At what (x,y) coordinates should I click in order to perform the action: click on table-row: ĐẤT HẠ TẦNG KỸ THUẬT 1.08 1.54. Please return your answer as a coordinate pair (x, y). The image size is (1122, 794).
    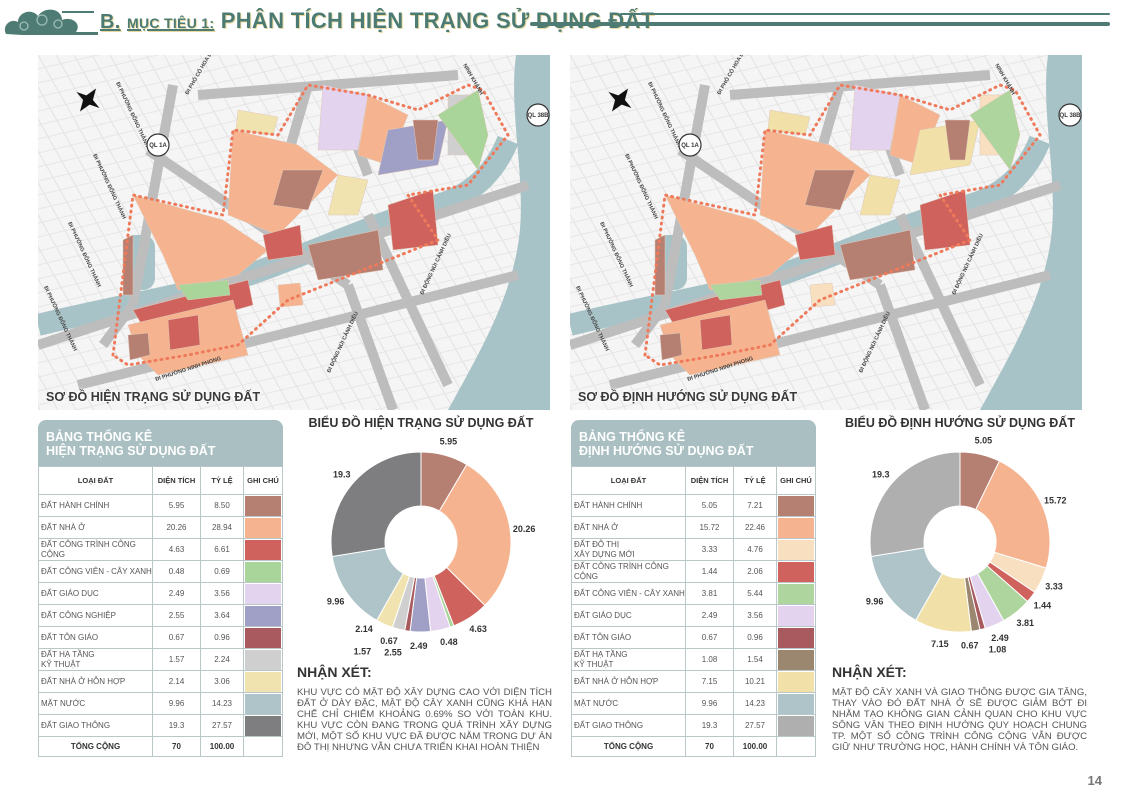
    Looking at the image, I should click on (693, 659).